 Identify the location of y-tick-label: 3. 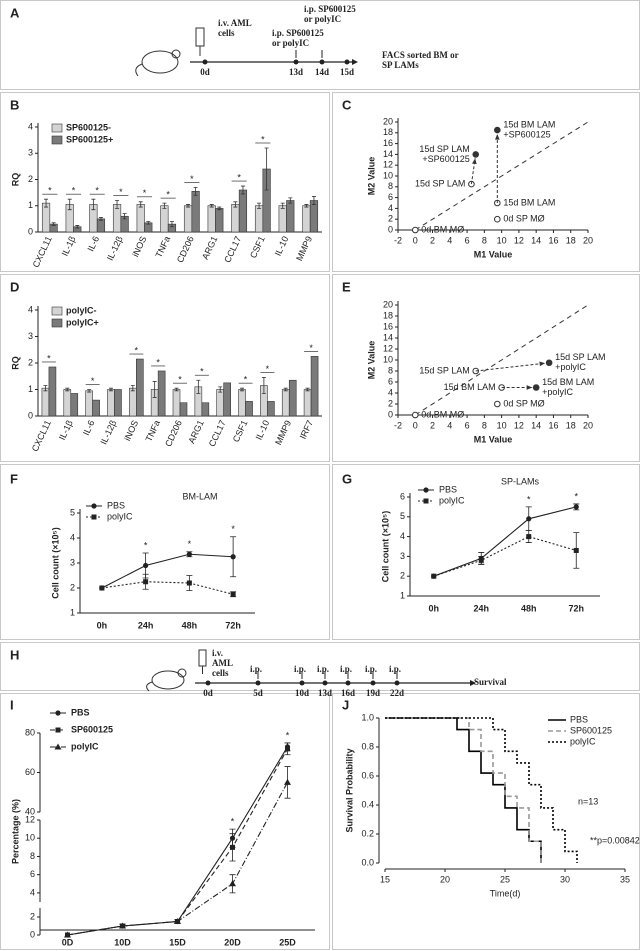
(30, 153).